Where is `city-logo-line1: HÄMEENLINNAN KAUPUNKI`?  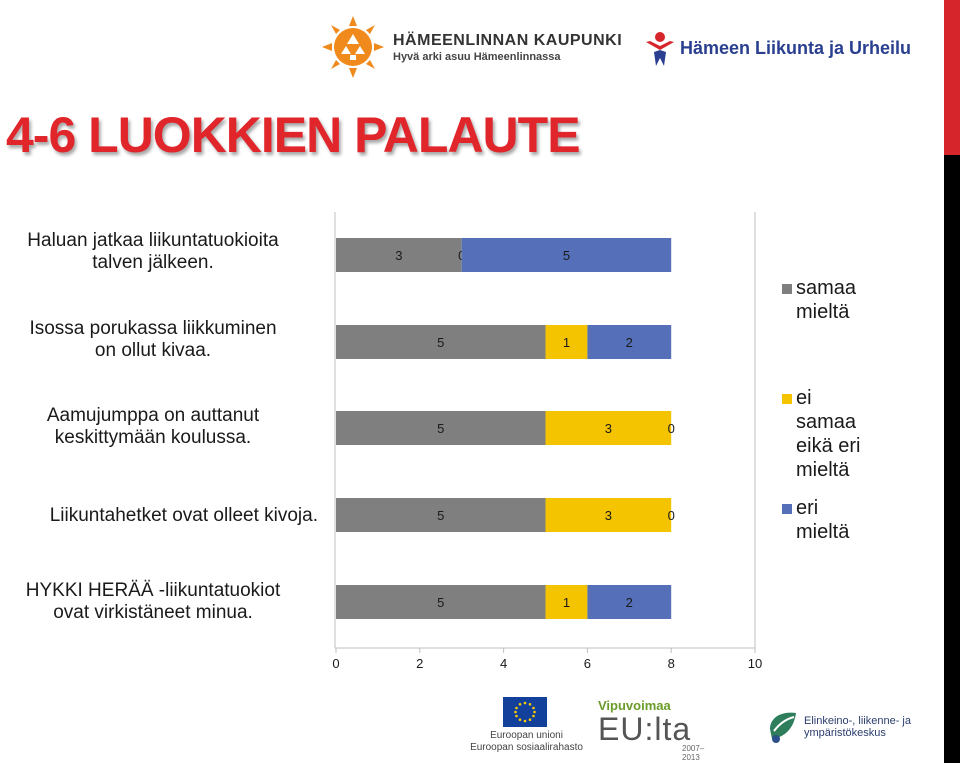 city-logo-line1: HÄMEENLINNAN KAUPUNKI is located at coordinates (508, 40).